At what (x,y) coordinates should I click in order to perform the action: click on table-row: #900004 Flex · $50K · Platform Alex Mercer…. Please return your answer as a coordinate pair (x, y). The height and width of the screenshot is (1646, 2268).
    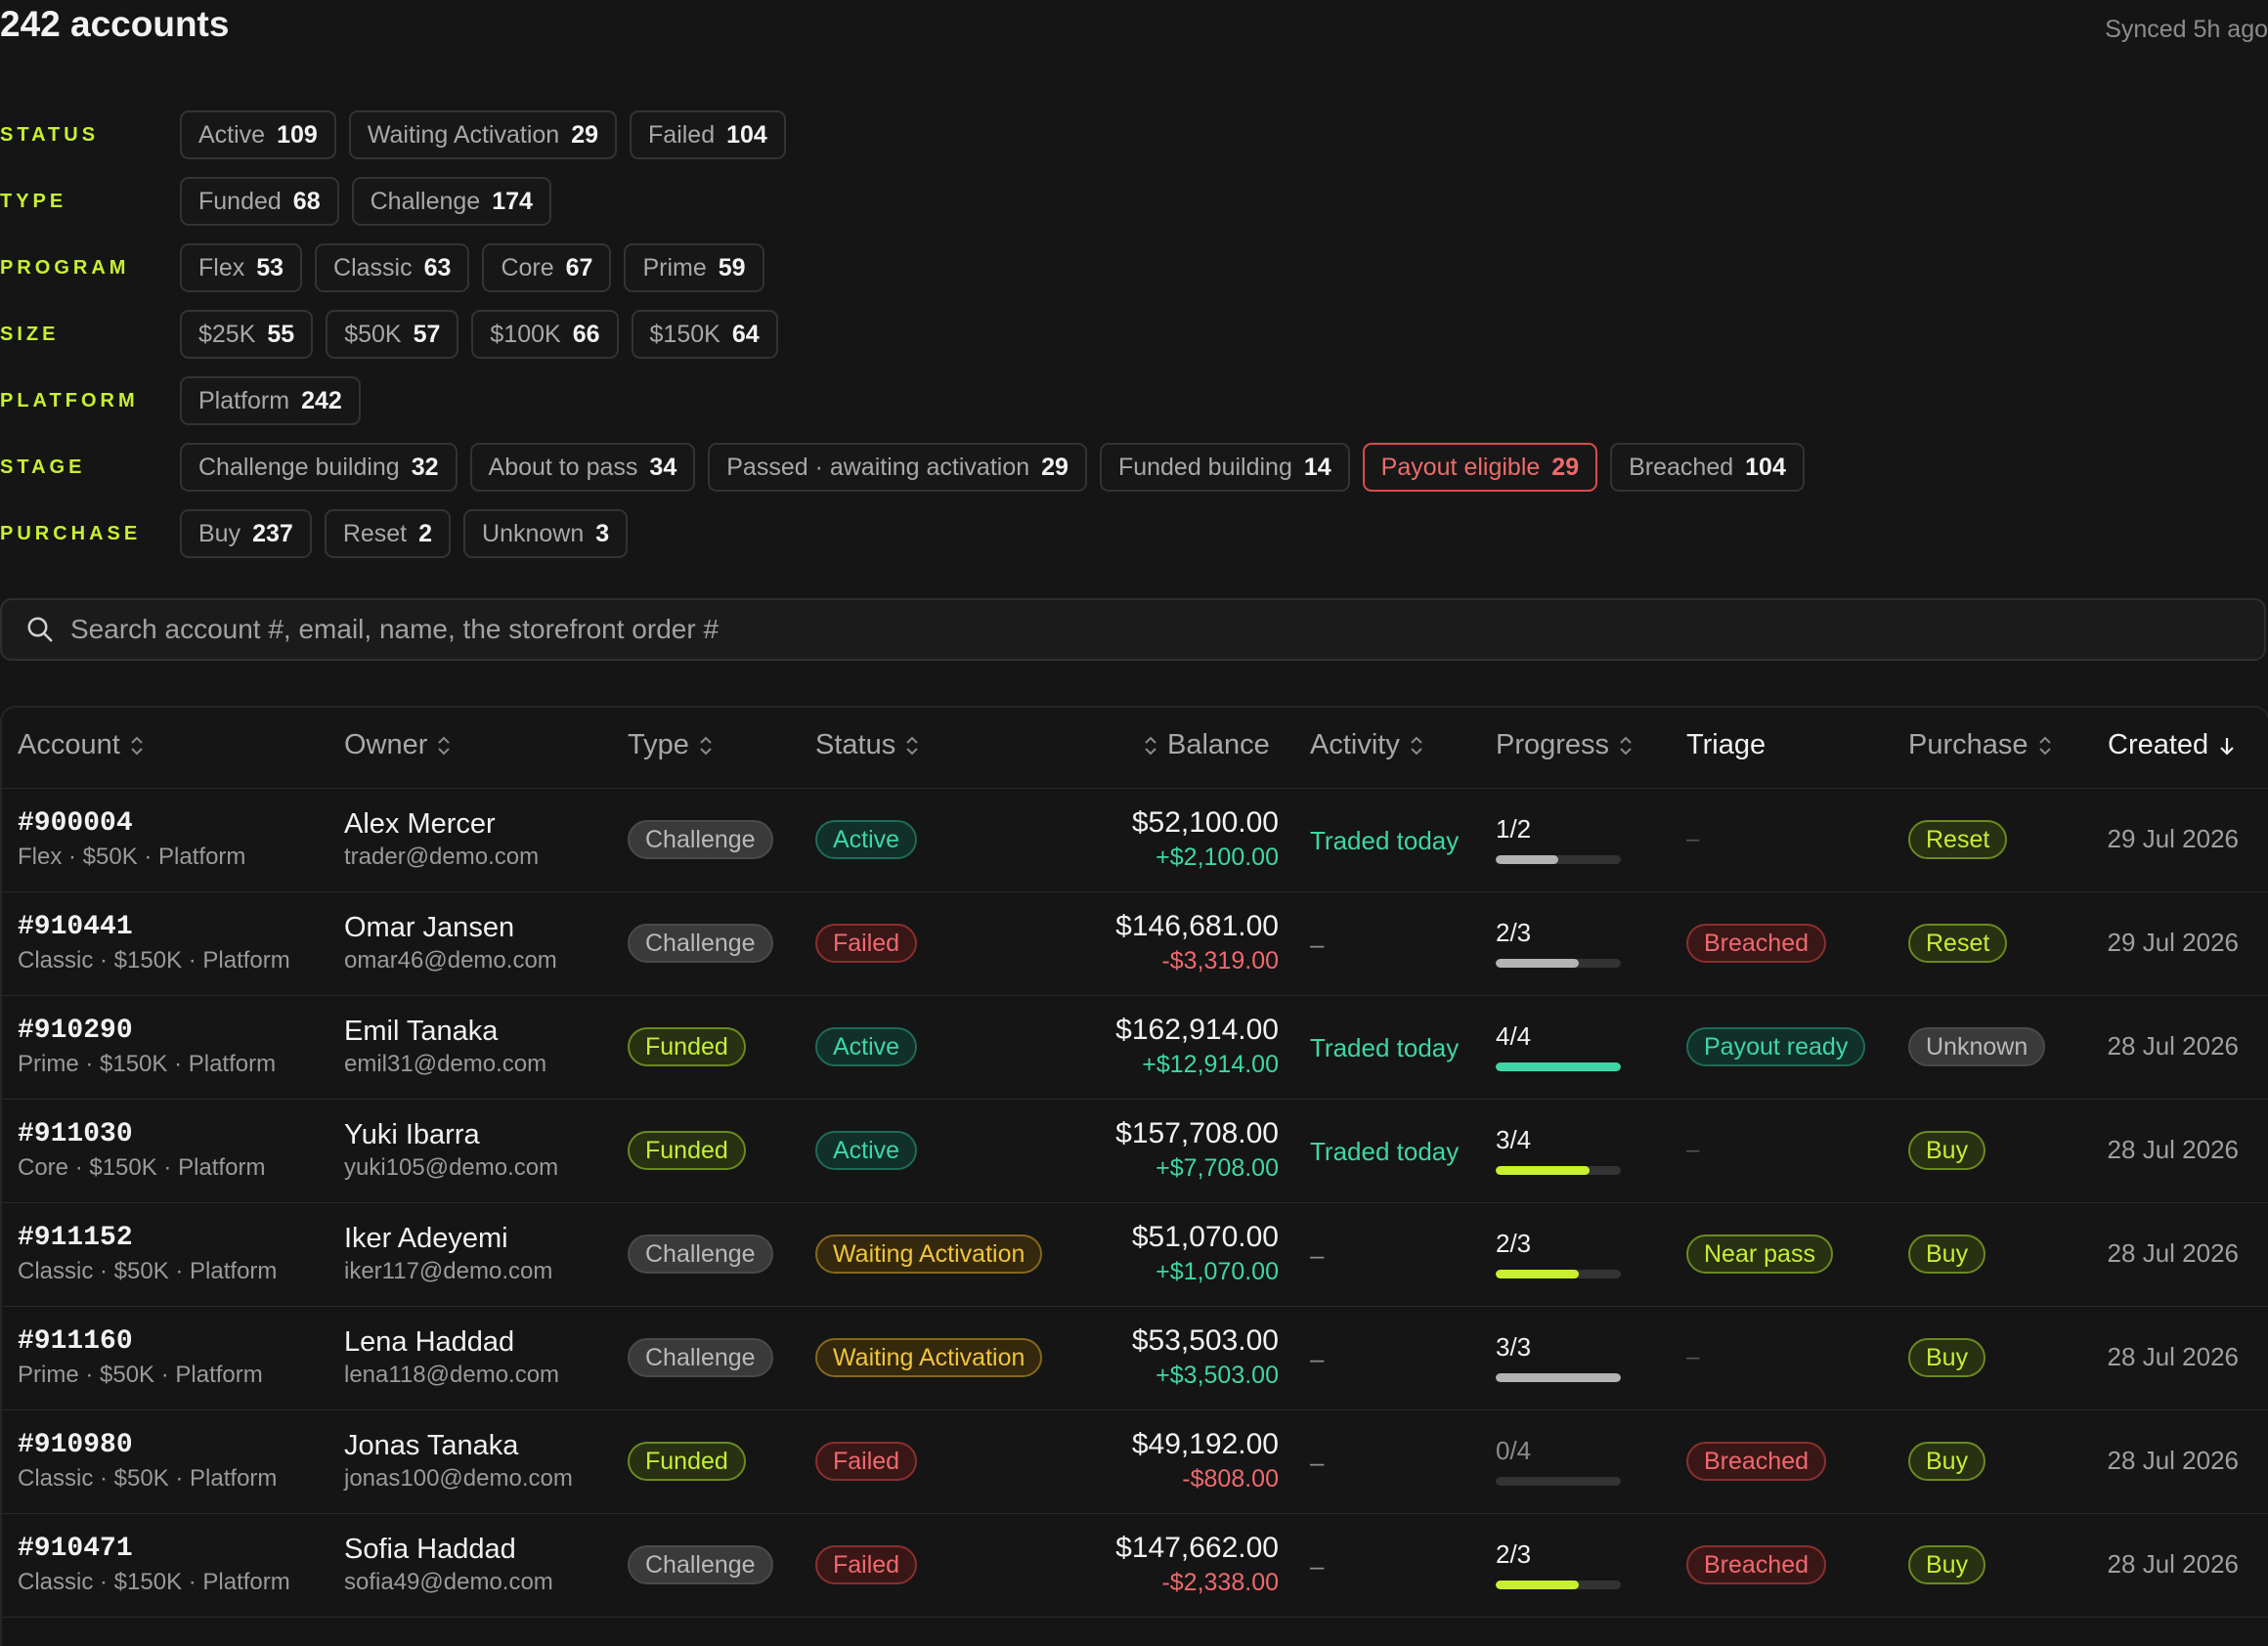
    Looking at the image, I should click on (1135, 840).